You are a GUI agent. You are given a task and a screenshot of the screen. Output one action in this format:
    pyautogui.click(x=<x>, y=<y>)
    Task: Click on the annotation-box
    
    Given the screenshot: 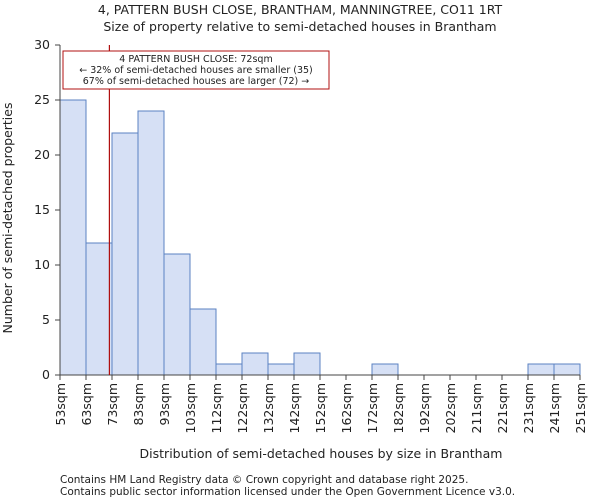 What is the action you would take?
    pyautogui.click(x=196, y=70)
    